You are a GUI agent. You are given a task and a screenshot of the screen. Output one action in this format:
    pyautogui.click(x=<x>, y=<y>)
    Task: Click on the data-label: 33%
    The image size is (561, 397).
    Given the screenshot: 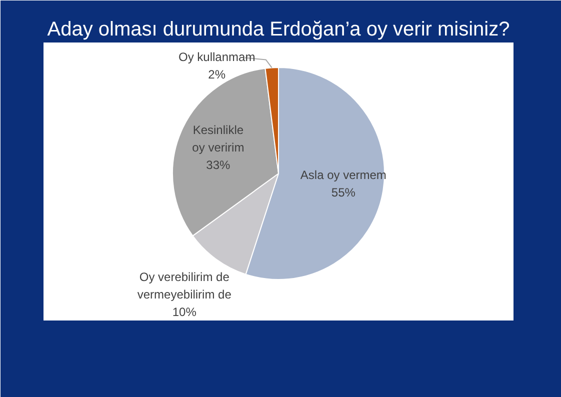 What is the action you would take?
    pyautogui.click(x=218, y=165)
    